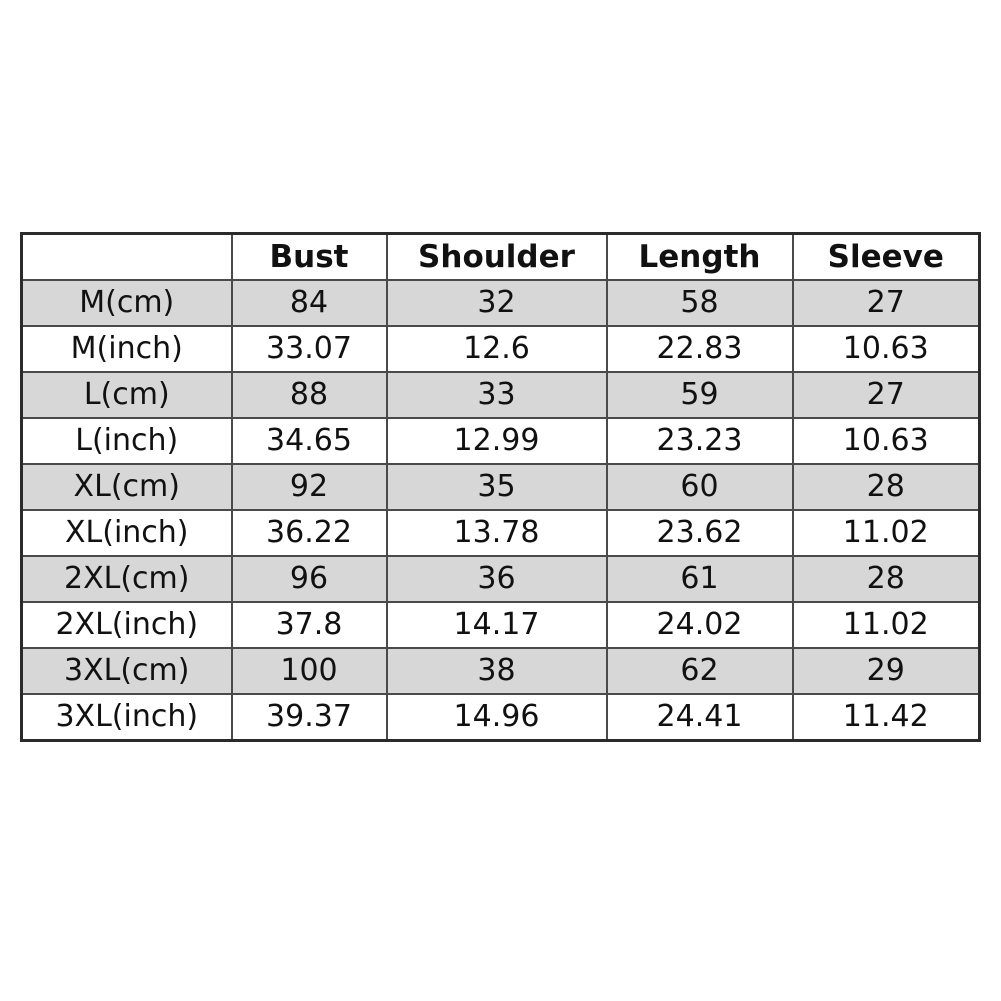 This screenshot has height=1001, width=1001. What do you see at coordinates (699, 625) in the screenshot?
I see `value-cell: 24.02` at bounding box center [699, 625].